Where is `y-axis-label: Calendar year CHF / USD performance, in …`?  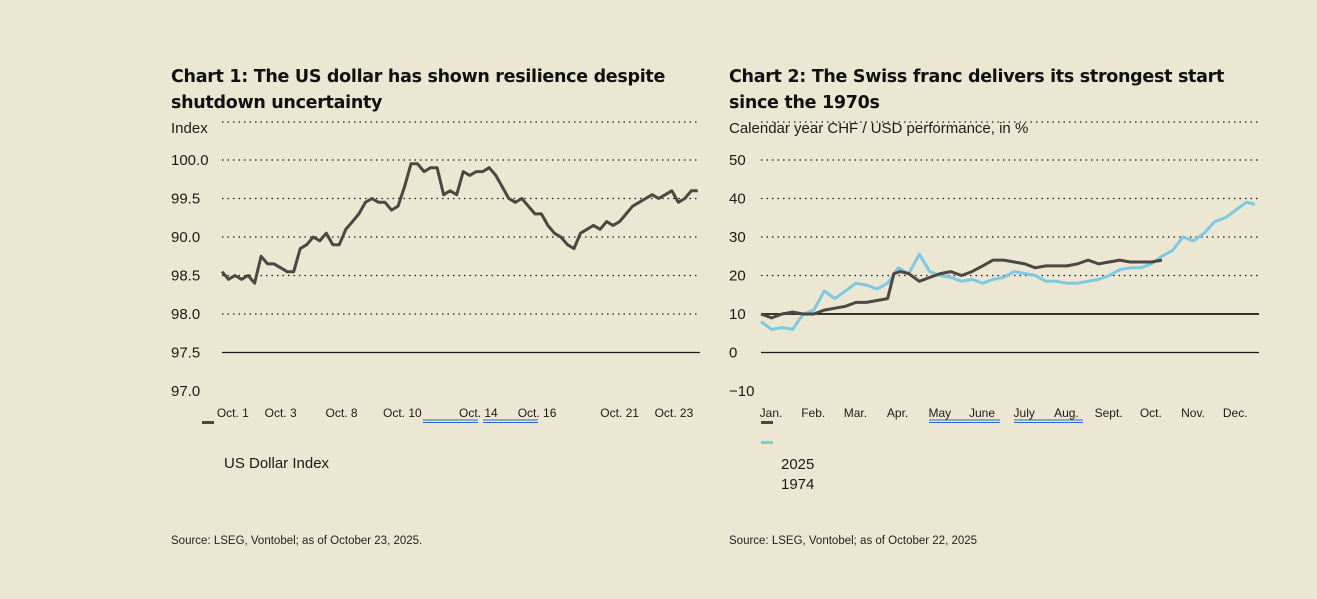
y-axis-label: Calendar year CHF / USD performance, in … is located at coordinates (878, 128).